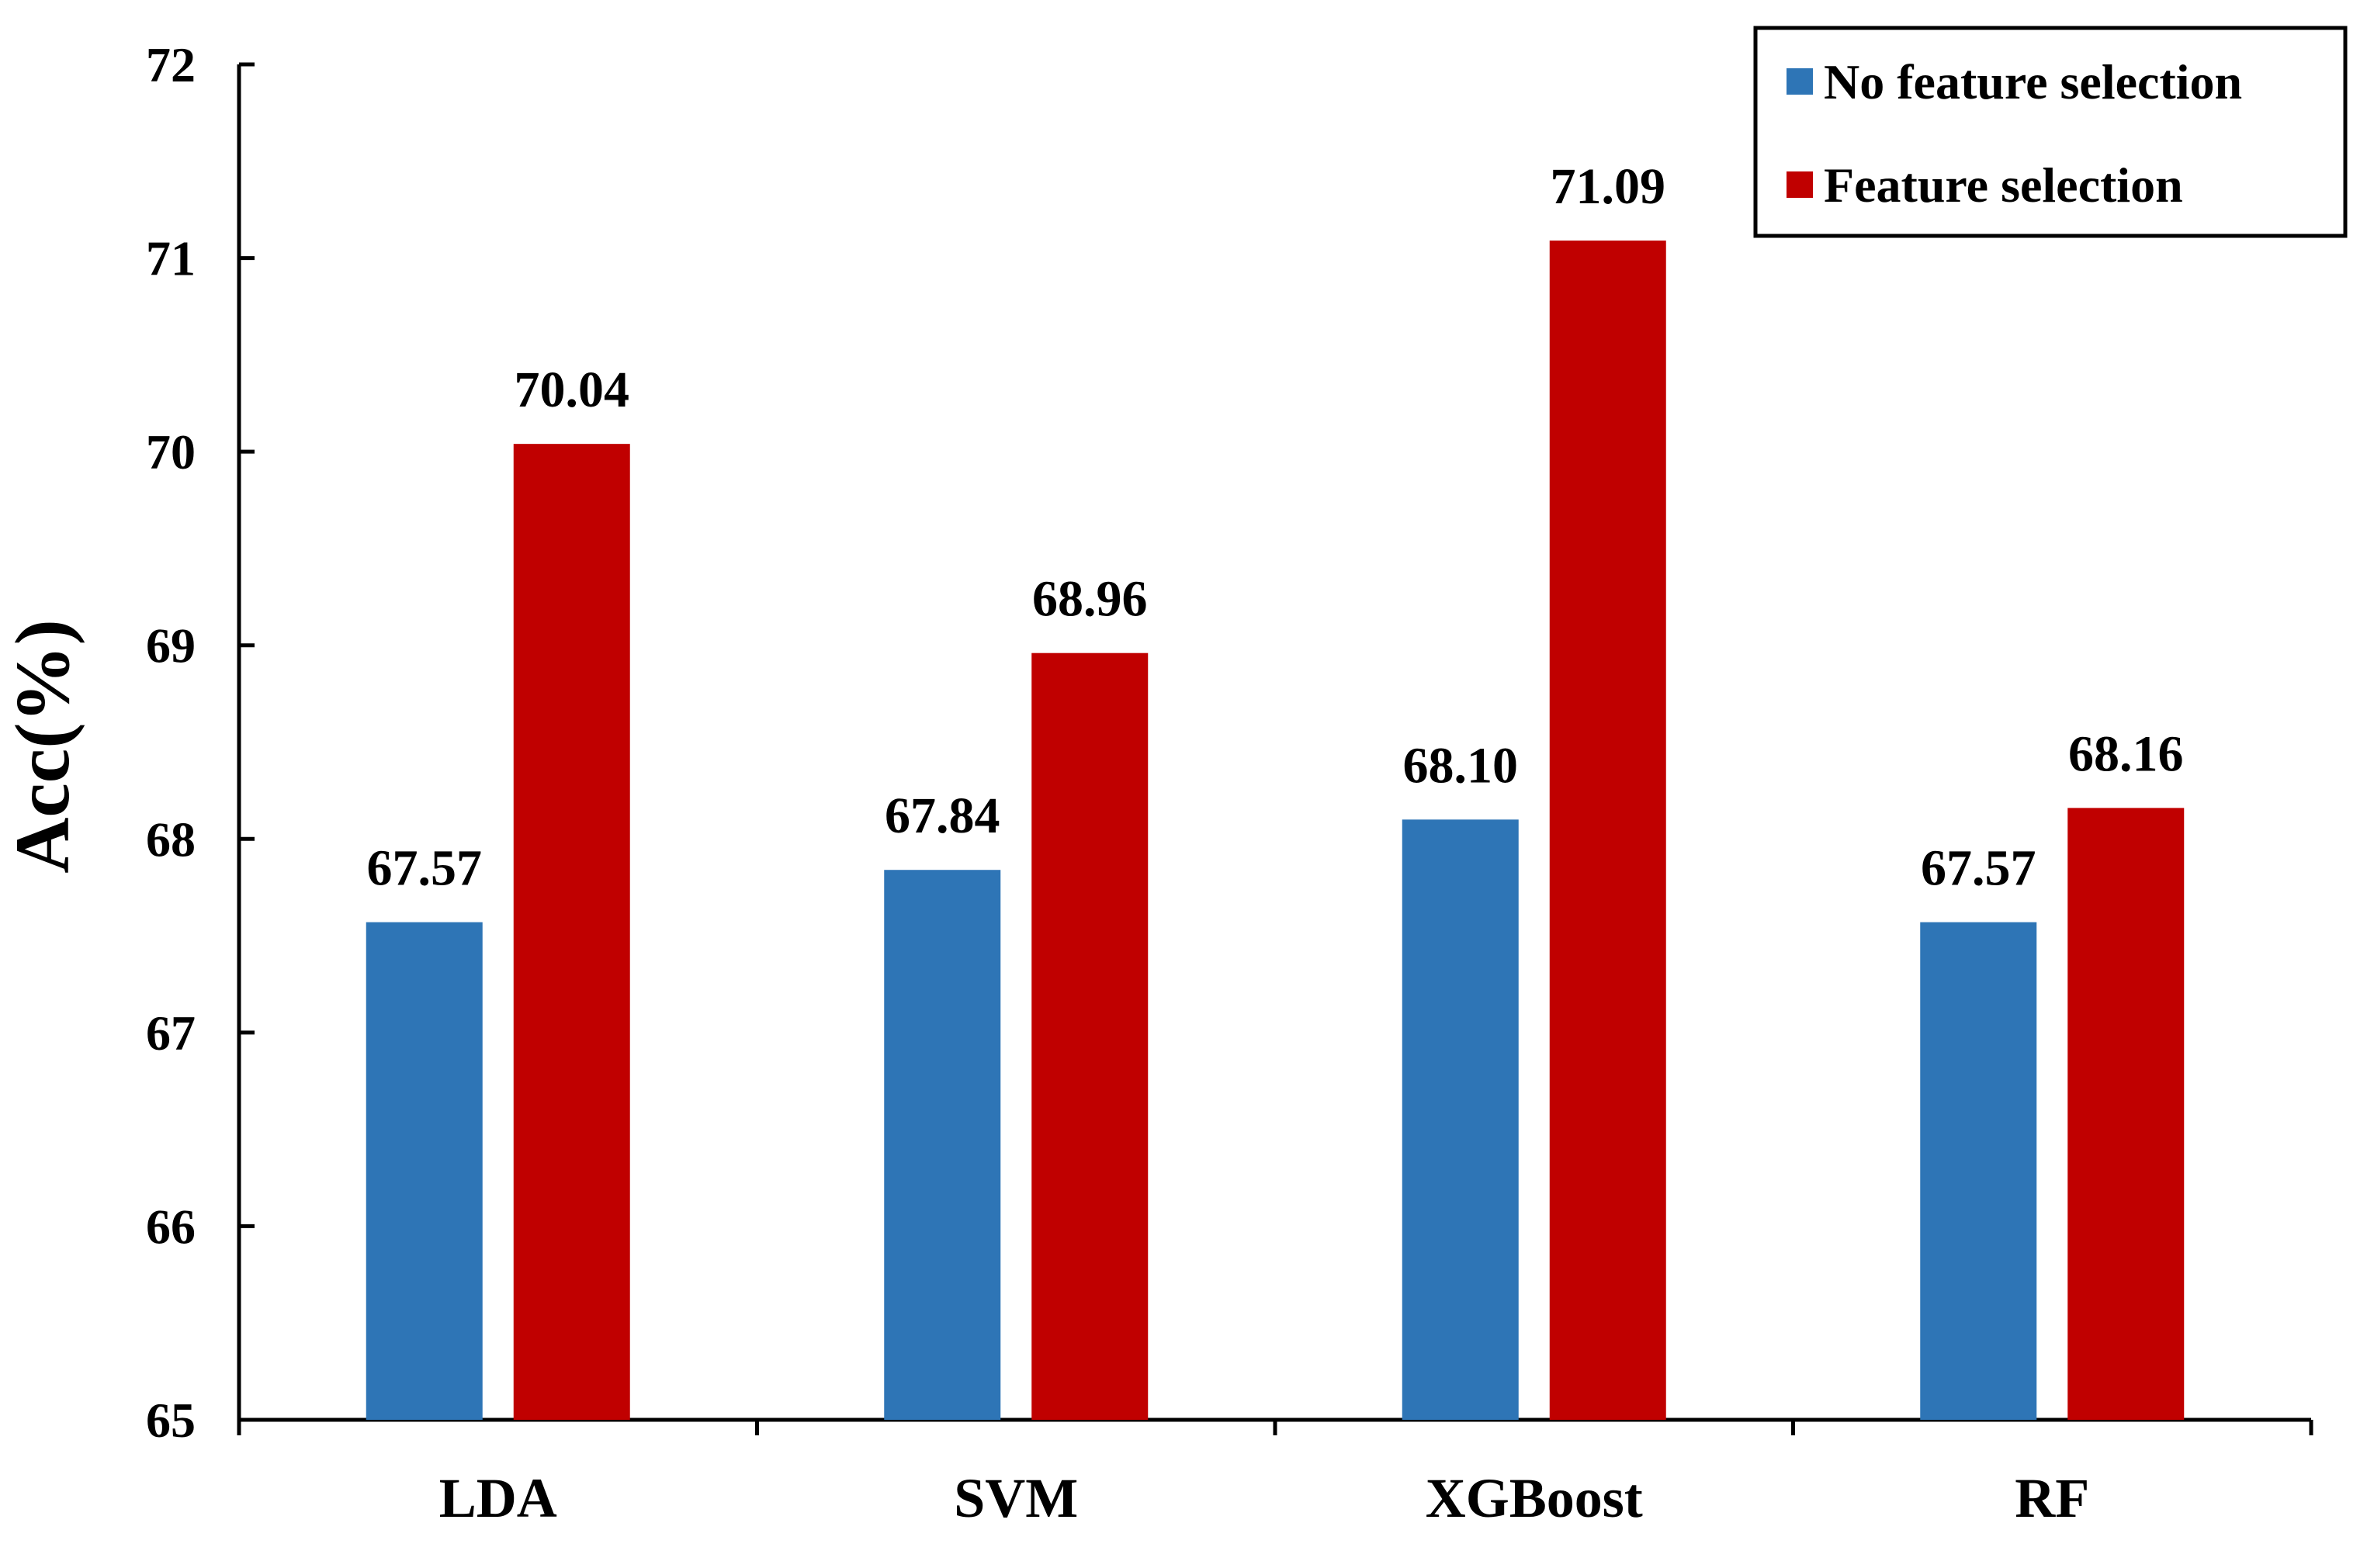  I want to click on legend-swatch-feature-selection, so click(1800, 185).